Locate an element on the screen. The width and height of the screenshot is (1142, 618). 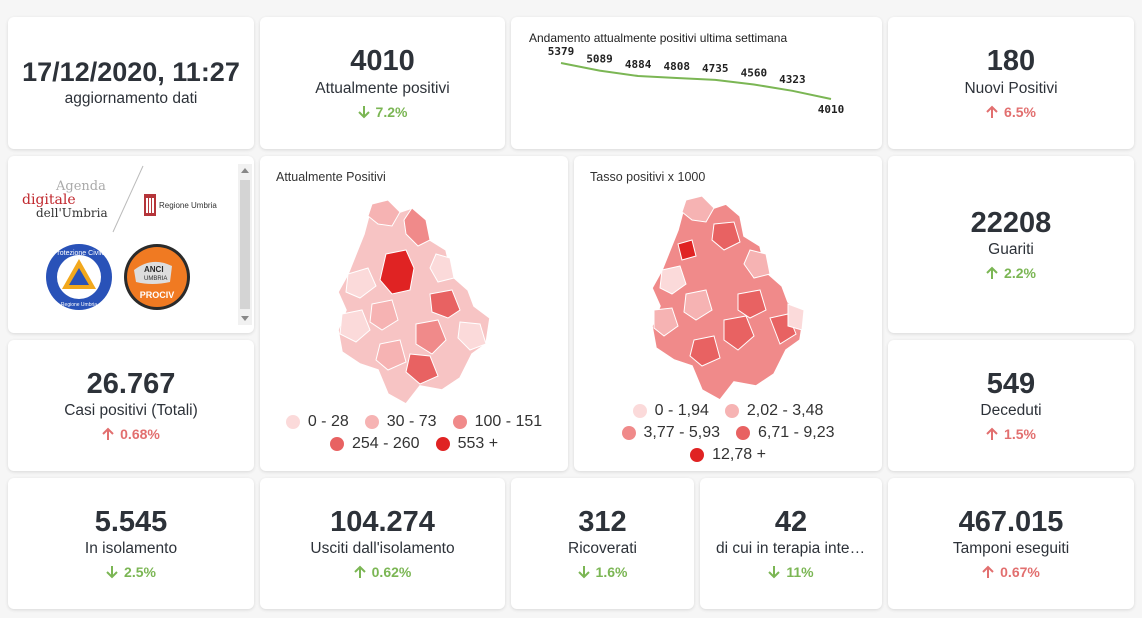
legend-label: 0 - 28 is located at coordinates (328, 421).